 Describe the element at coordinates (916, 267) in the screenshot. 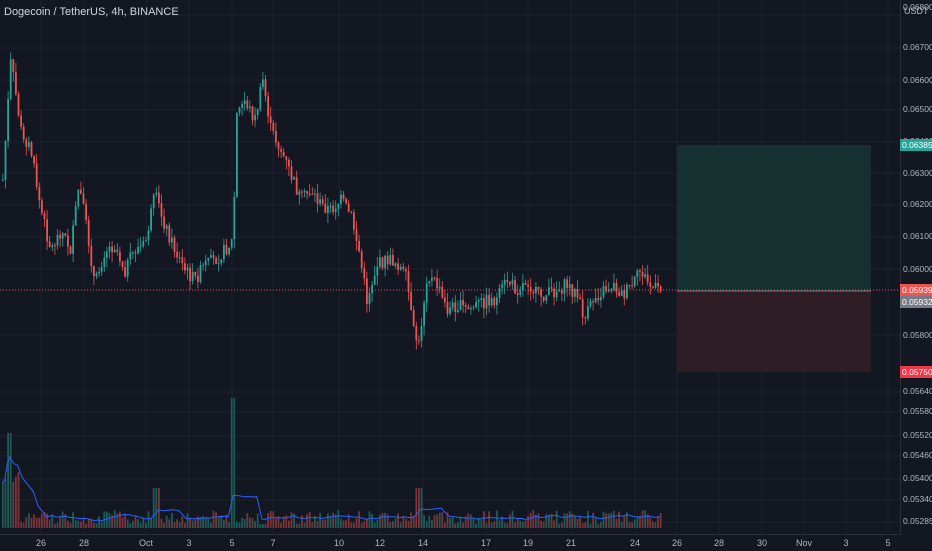

I see `price-axis` at that location.